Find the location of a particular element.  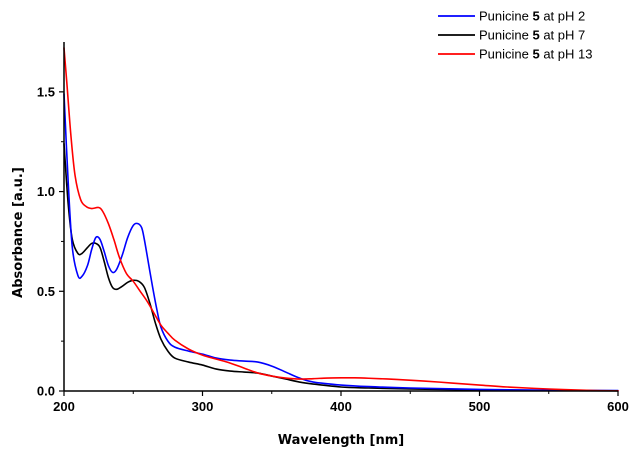

legend-item-2: Punicine 5 at pH 7 is located at coordinates (511, 35).